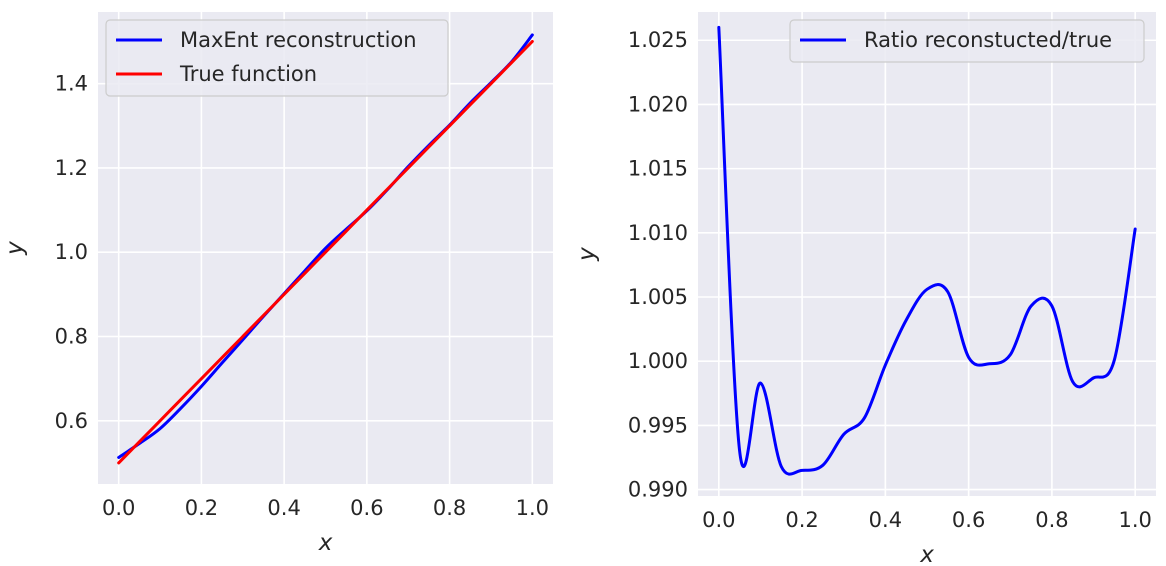 Image resolution: width=1166 pixels, height=566 pixels. I want to click on legend-label: True function, so click(248, 74).